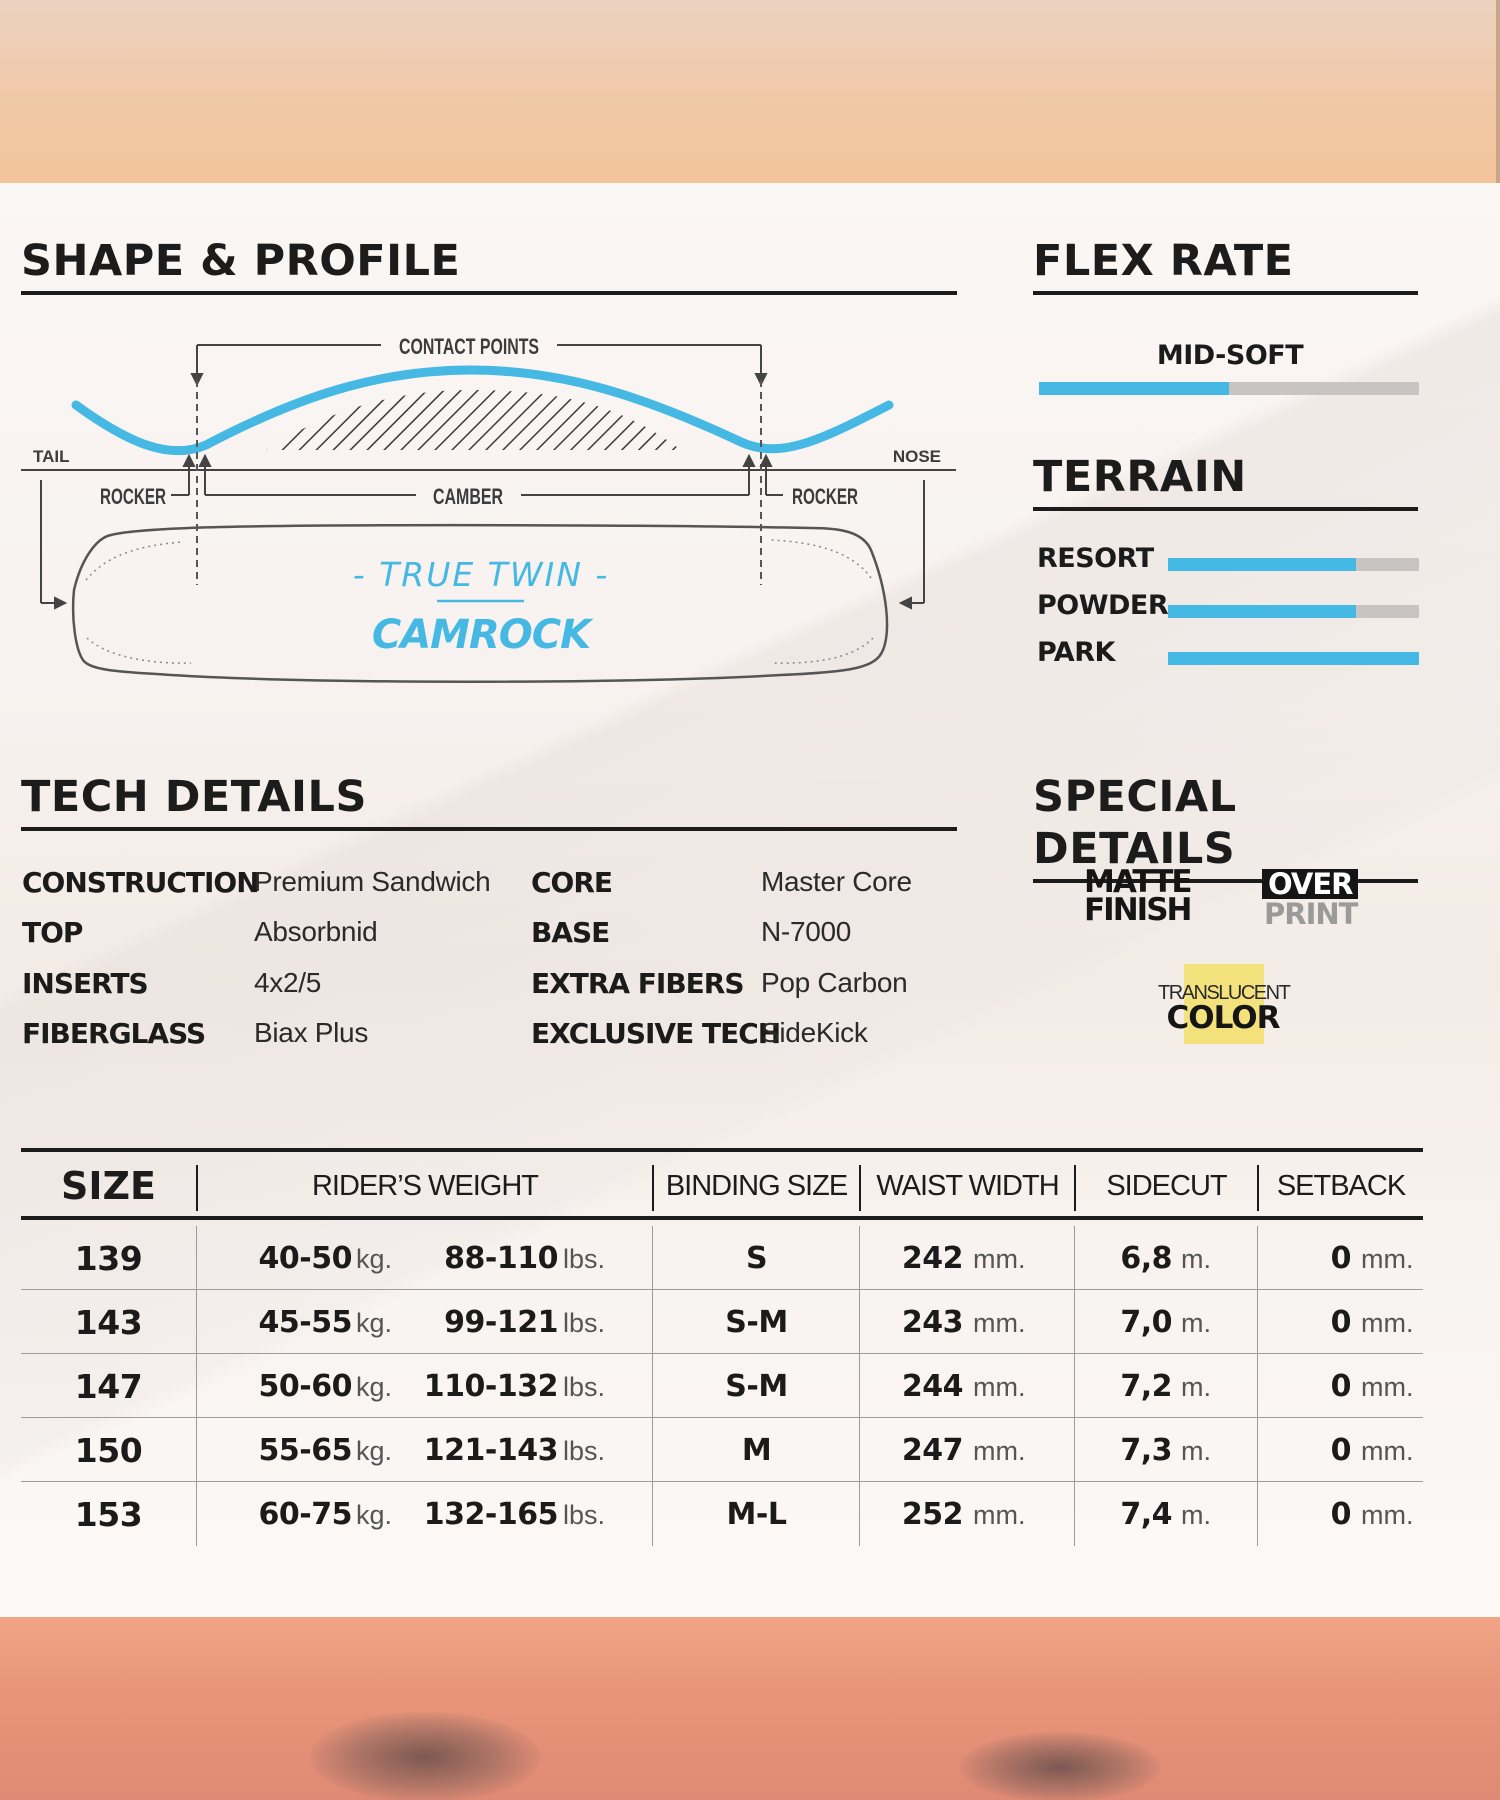 The width and height of the screenshot is (1500, 1800). I want to click on board-edge-dots-right, so click(821, 559).